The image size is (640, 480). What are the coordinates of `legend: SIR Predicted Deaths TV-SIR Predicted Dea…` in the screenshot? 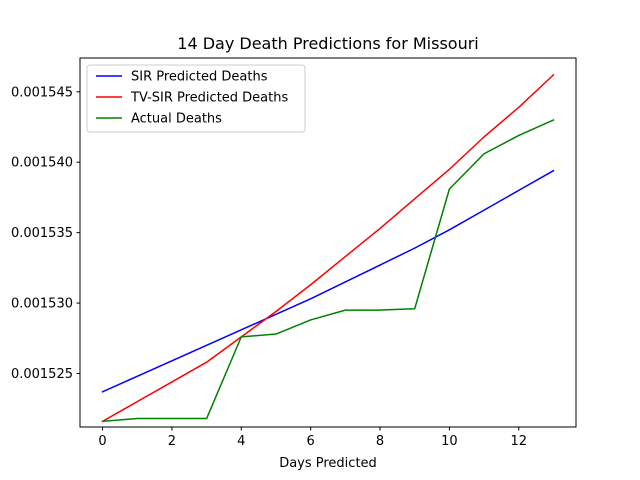 It's located at (196, 98).